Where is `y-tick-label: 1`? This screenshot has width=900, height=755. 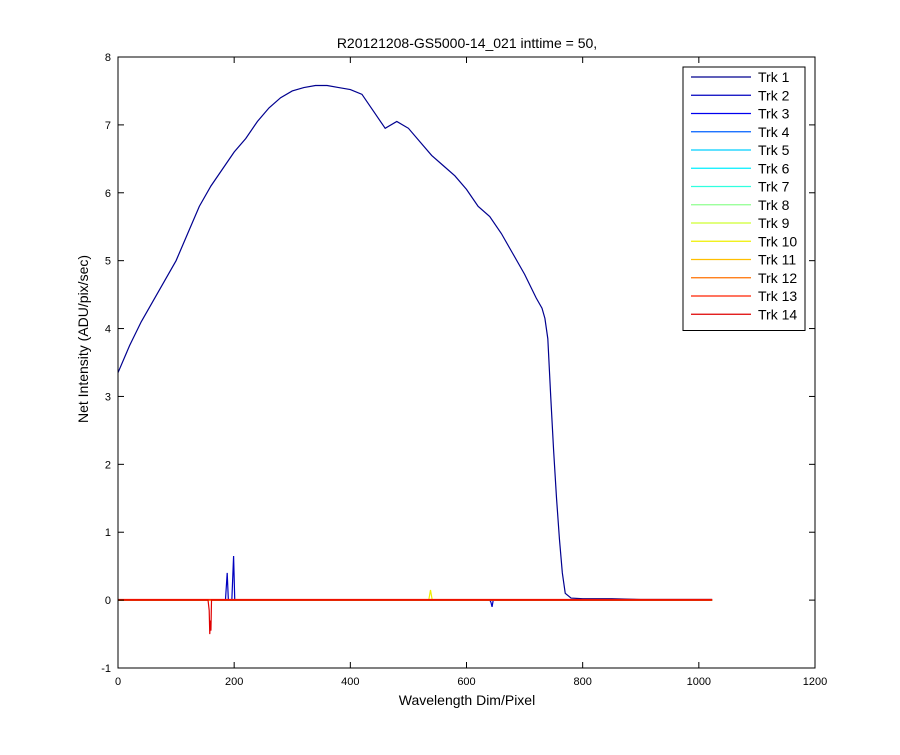
y-tick-label: 1 is located at coordinates (108, 533).